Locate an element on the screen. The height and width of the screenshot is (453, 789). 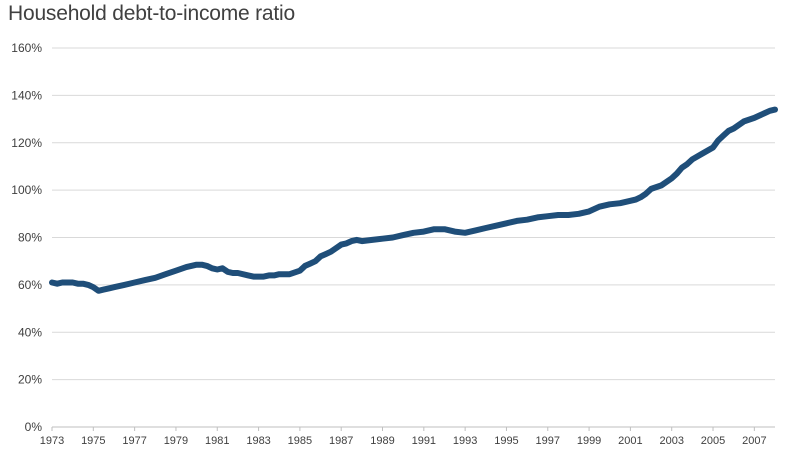
chart-title: Household debt-to-income ratio is located at coordinates (151, 13).